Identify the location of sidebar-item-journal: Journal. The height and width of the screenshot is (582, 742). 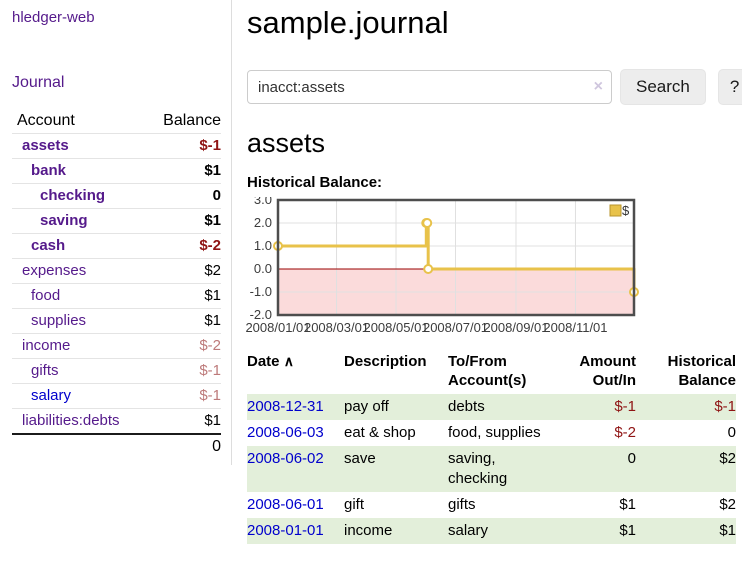
(38, 82).